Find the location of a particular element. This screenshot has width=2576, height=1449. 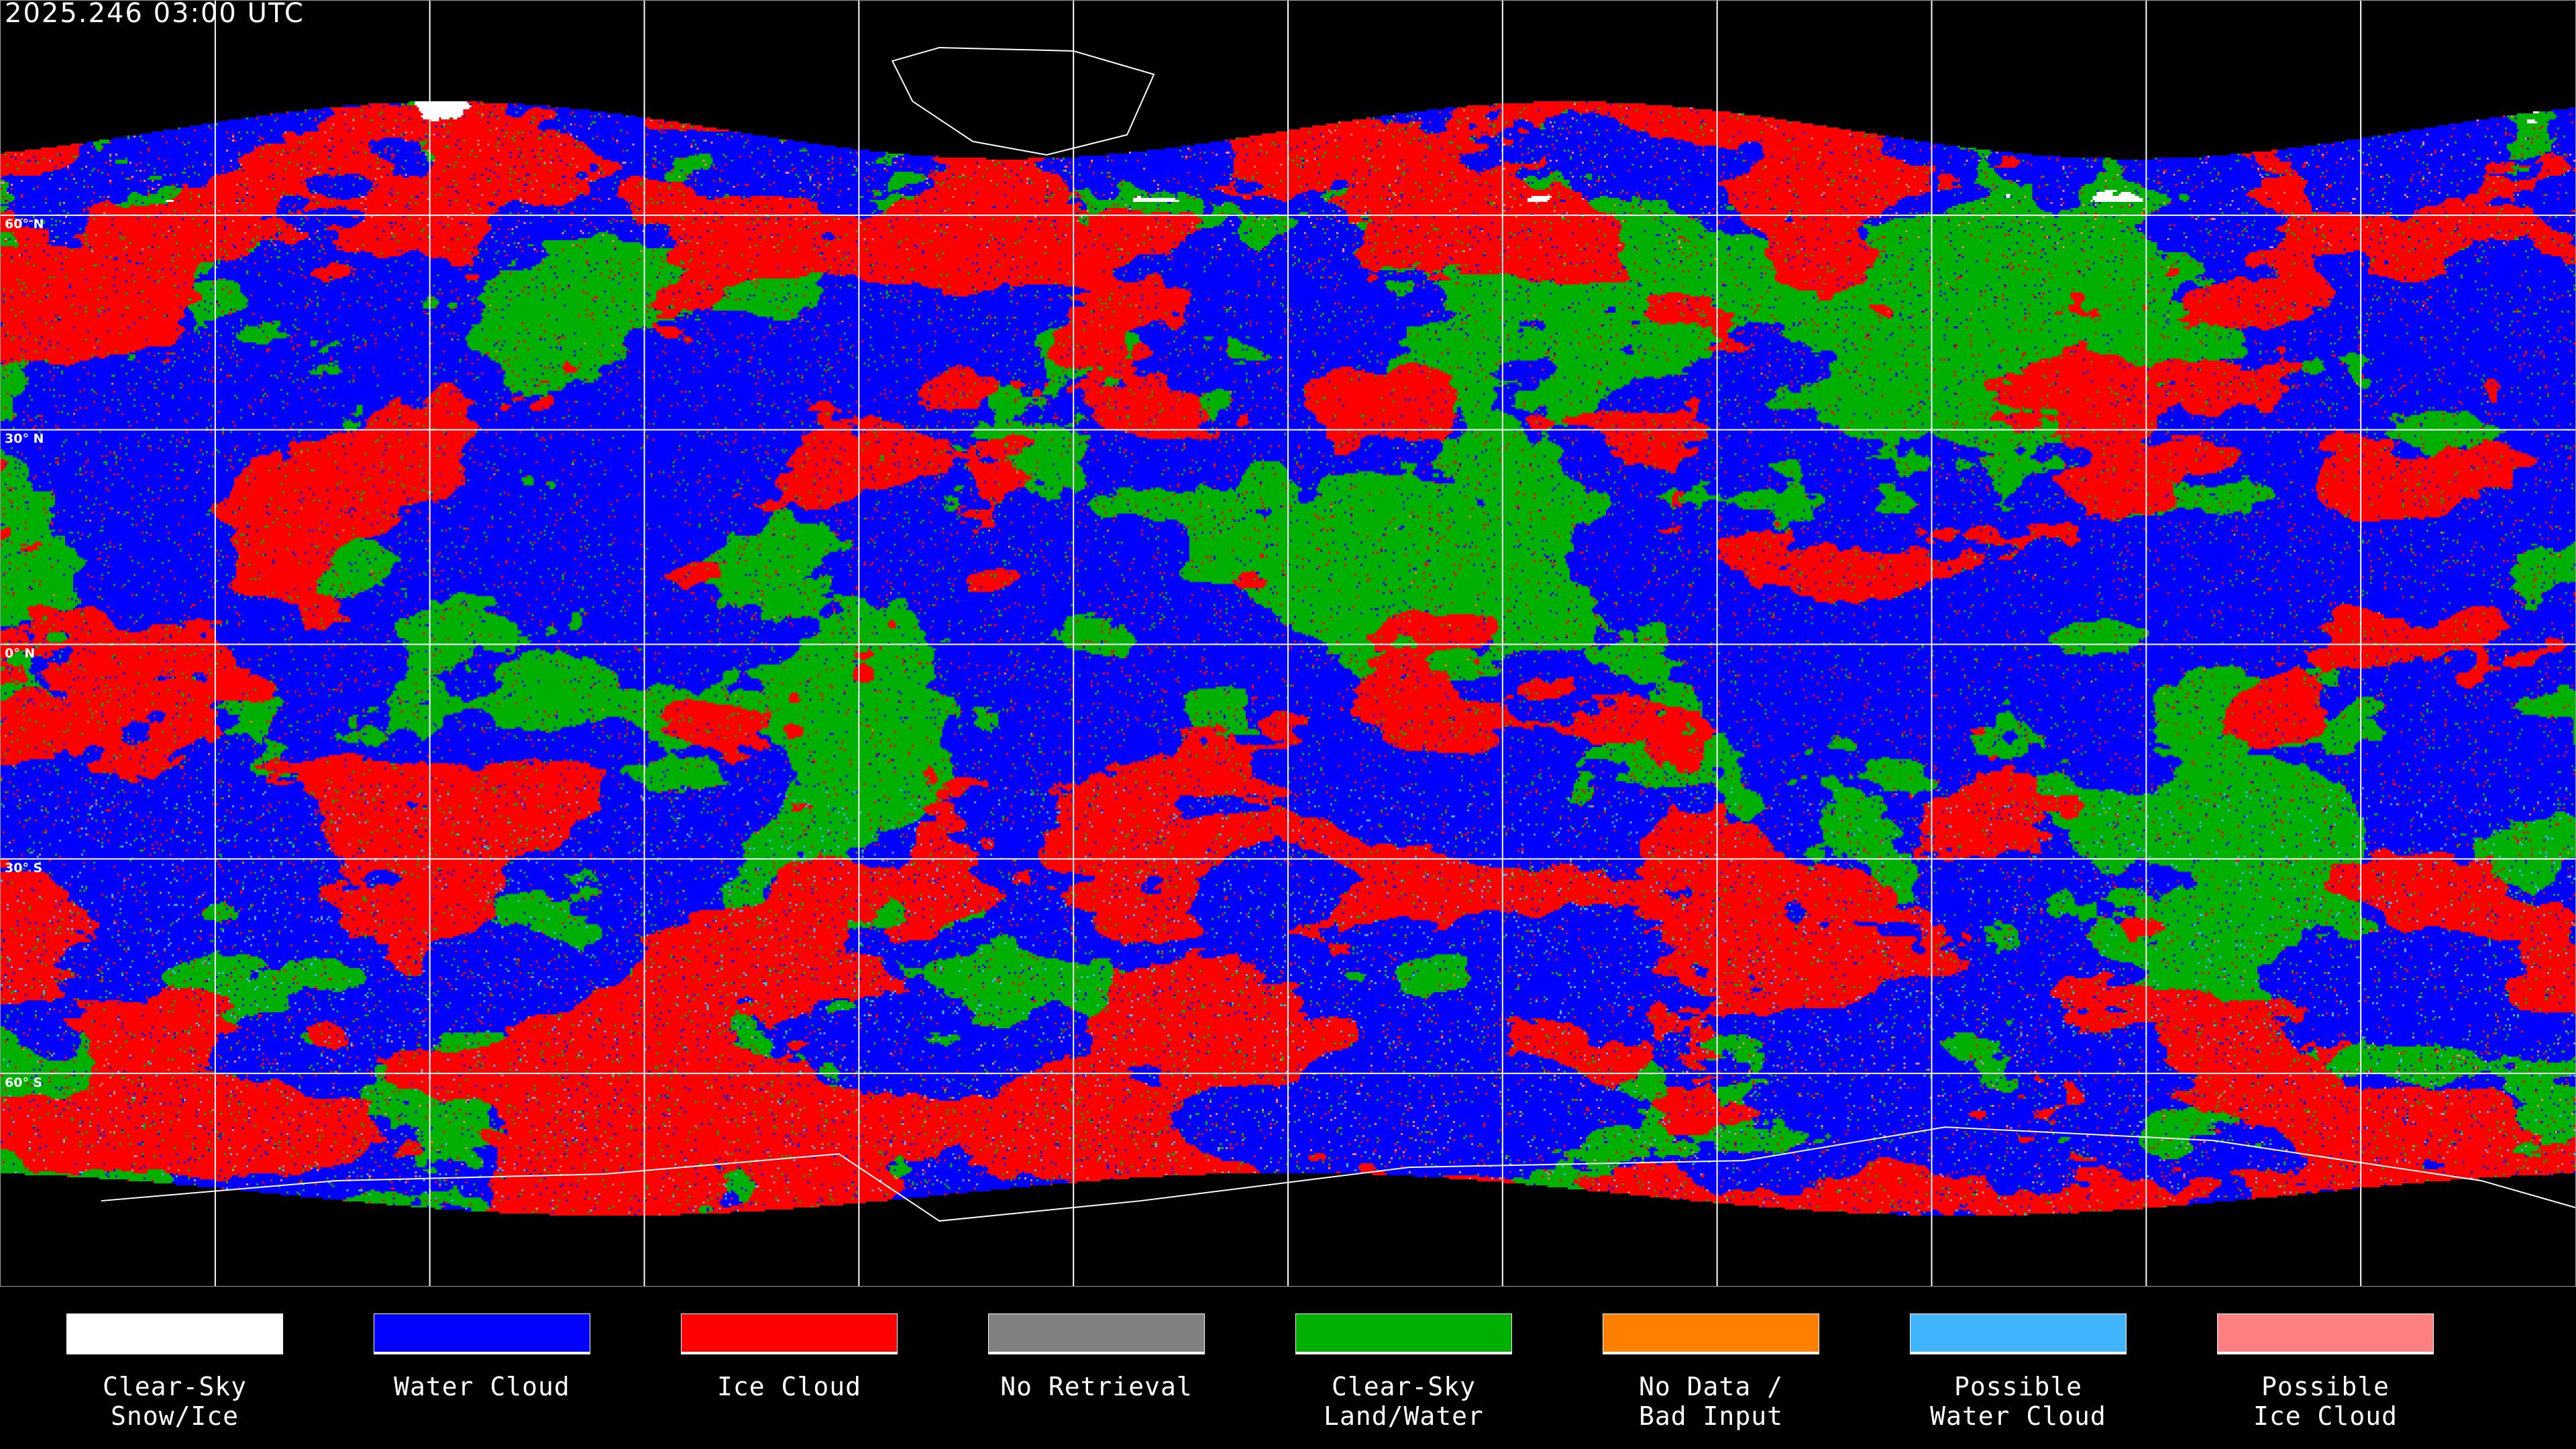

legend-item-ice-cloud: Ice Cloud is located at coordinates (789, 1357).